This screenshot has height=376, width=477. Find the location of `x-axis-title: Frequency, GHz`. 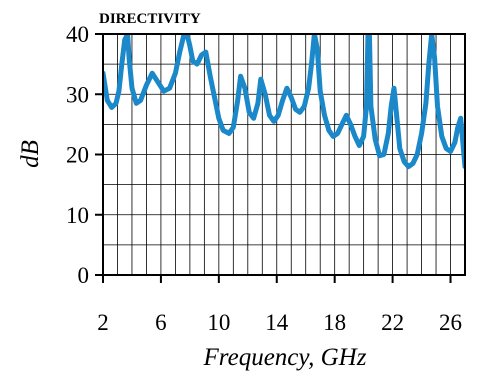

x-axis-title: Frequency, GHz is located at coordinates (285, 357).